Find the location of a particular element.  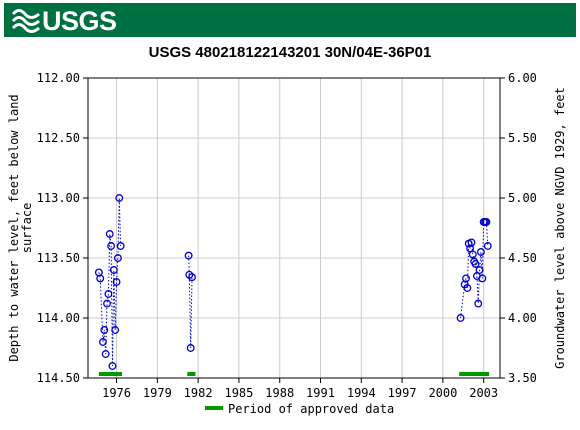

y-tick-label-right: 3.50 is located at coordinates (522, 378).